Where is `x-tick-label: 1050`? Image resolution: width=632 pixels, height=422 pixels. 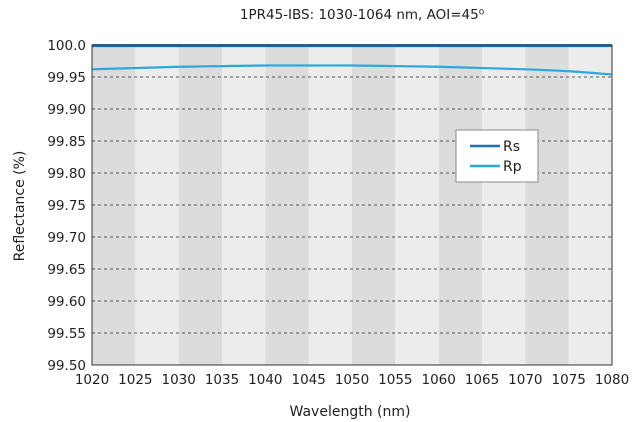
x-tick-label: 1050 is located at coordinates (352, 380).